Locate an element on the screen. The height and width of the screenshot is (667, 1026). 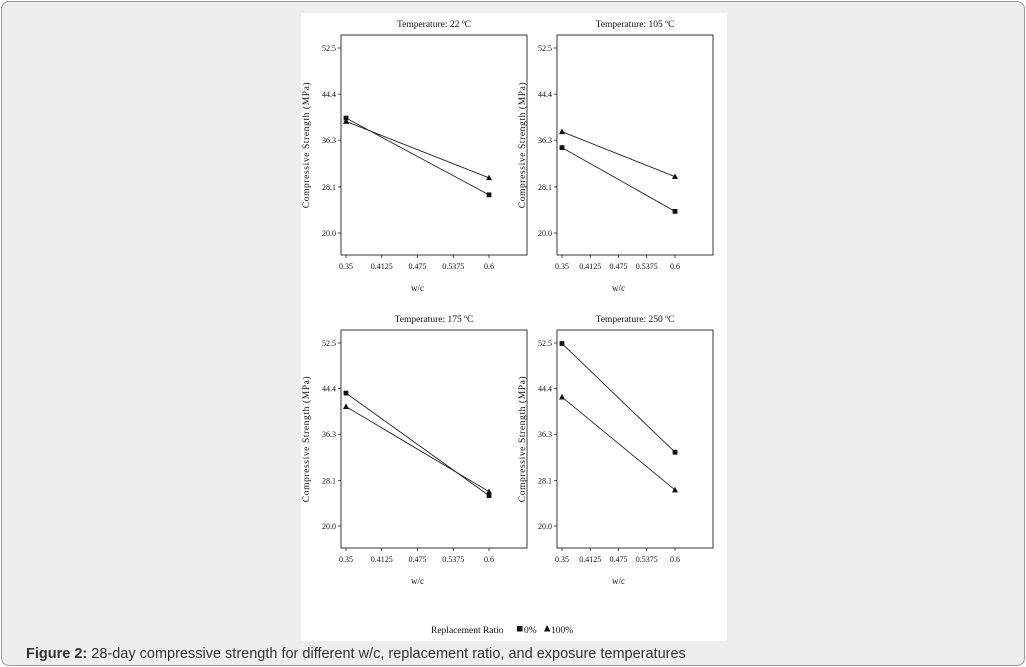
chart-title: Temperature: 175 ºC is located at coordinates (434, 320).